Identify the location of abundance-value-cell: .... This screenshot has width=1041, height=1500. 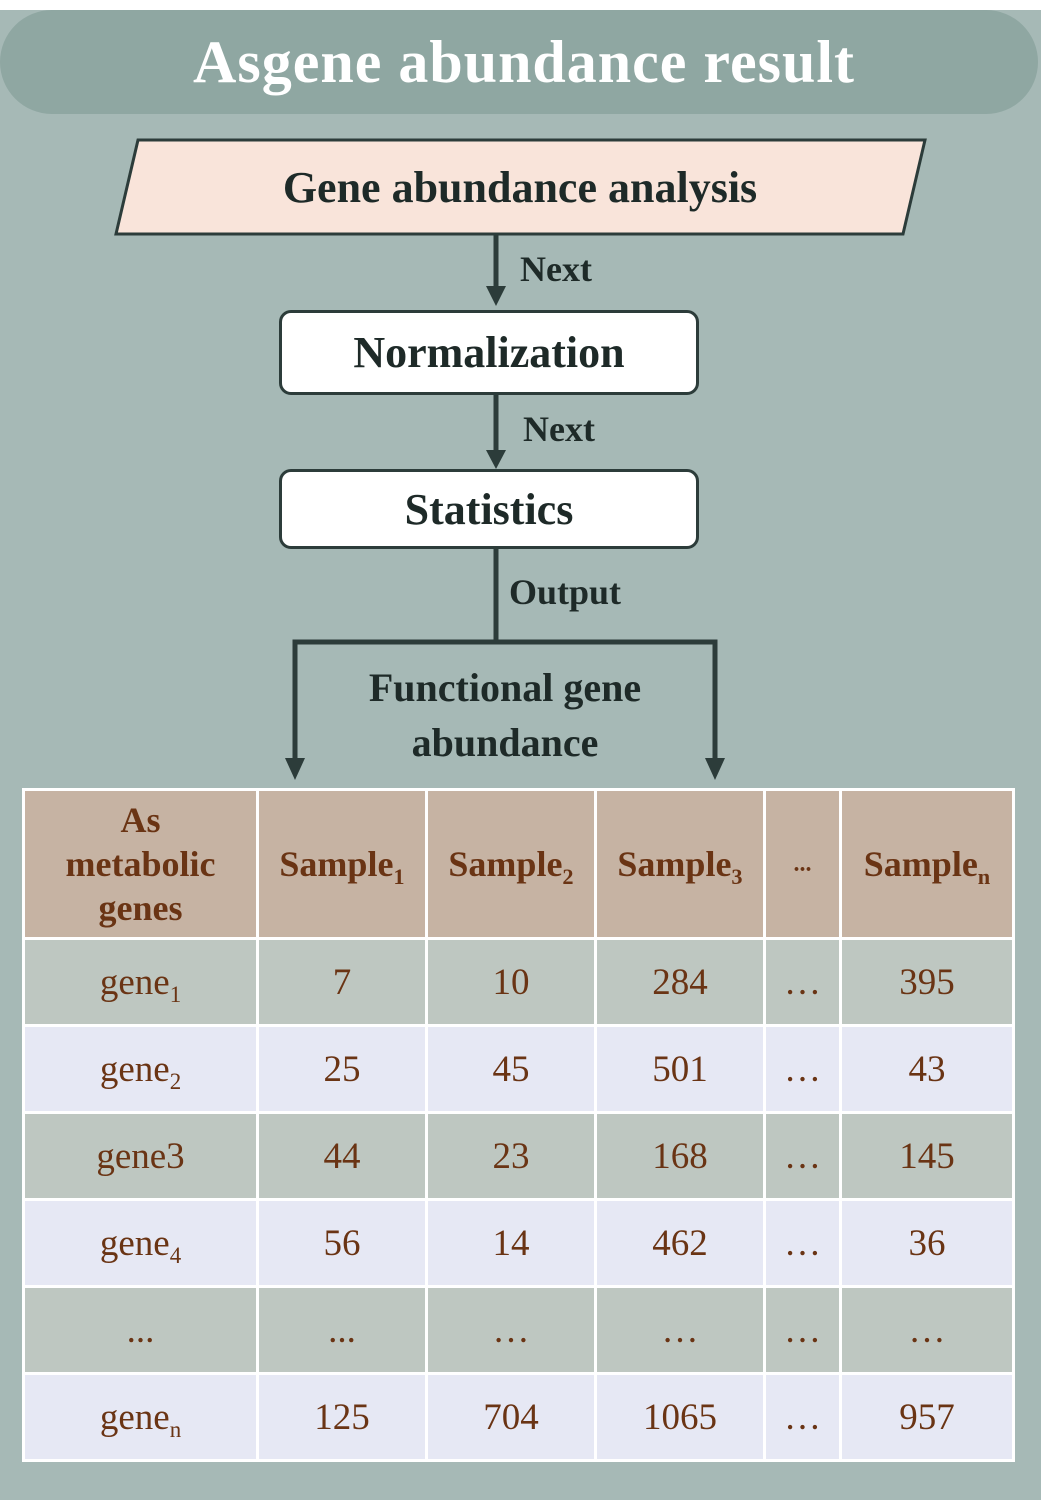
(342, 1330).